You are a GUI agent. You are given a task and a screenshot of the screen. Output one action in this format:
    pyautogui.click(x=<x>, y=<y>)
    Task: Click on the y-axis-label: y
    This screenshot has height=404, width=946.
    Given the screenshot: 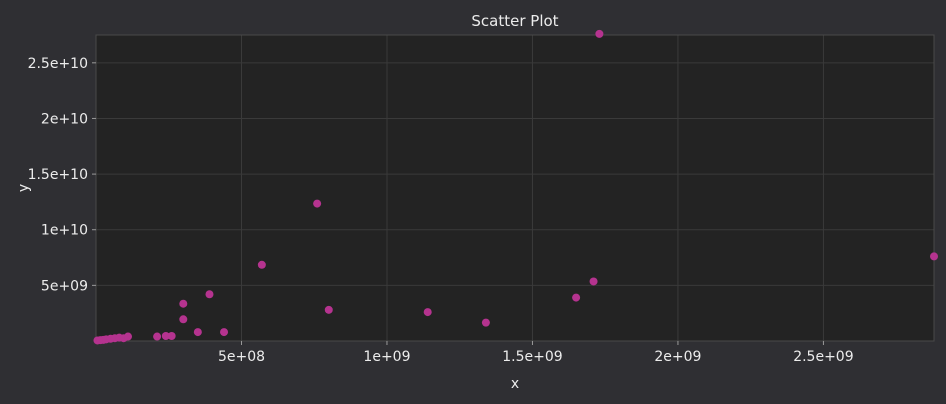 What is the action you would take?
    pyautogui.click(x=24, y=188)
    